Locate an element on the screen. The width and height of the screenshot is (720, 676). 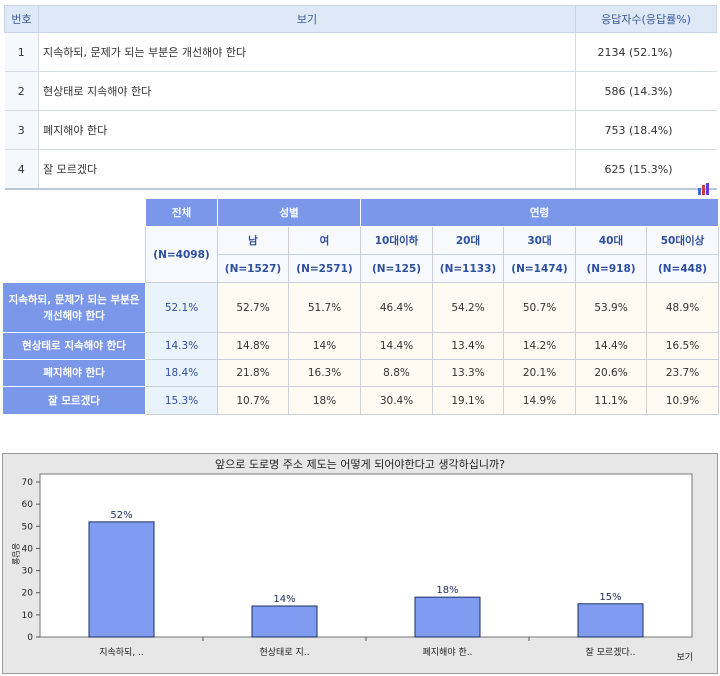
subheader-age: 30대 is located at coordinates (540, 240).